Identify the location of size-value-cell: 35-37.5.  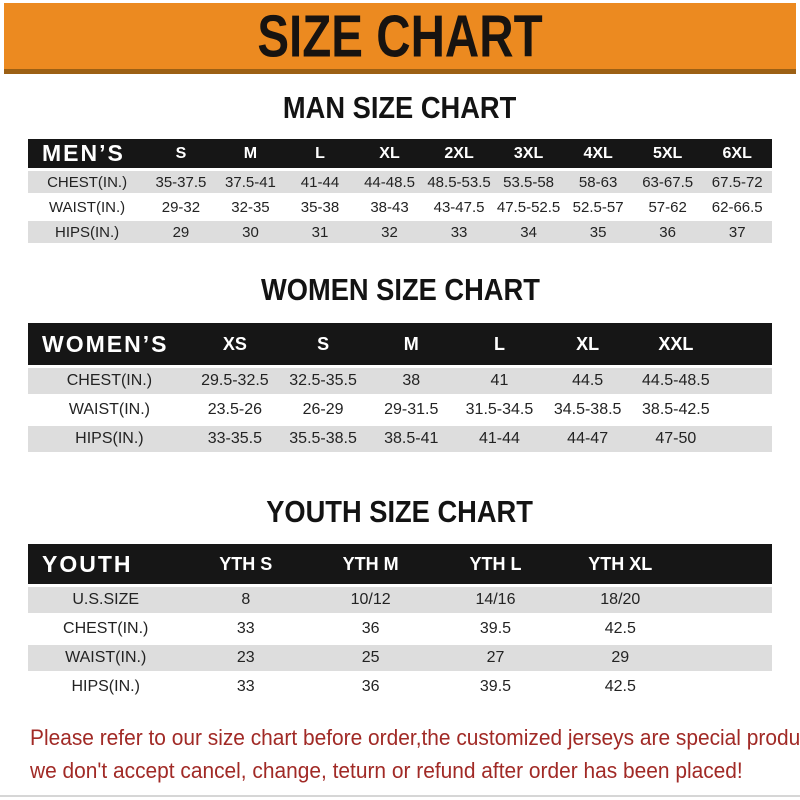
(181, 183).